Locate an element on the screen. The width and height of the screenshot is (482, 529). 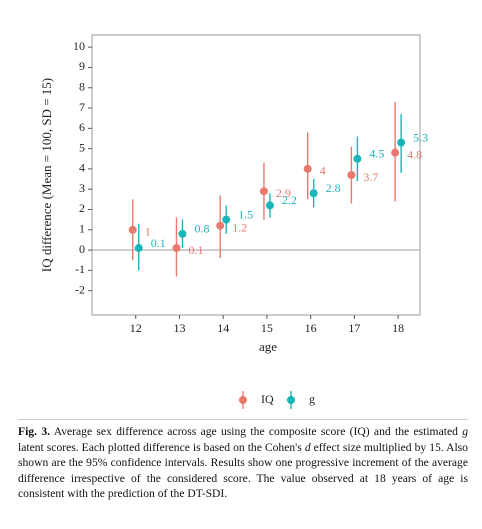
y-tick-label: -2 is located at coordinates (80, 289).